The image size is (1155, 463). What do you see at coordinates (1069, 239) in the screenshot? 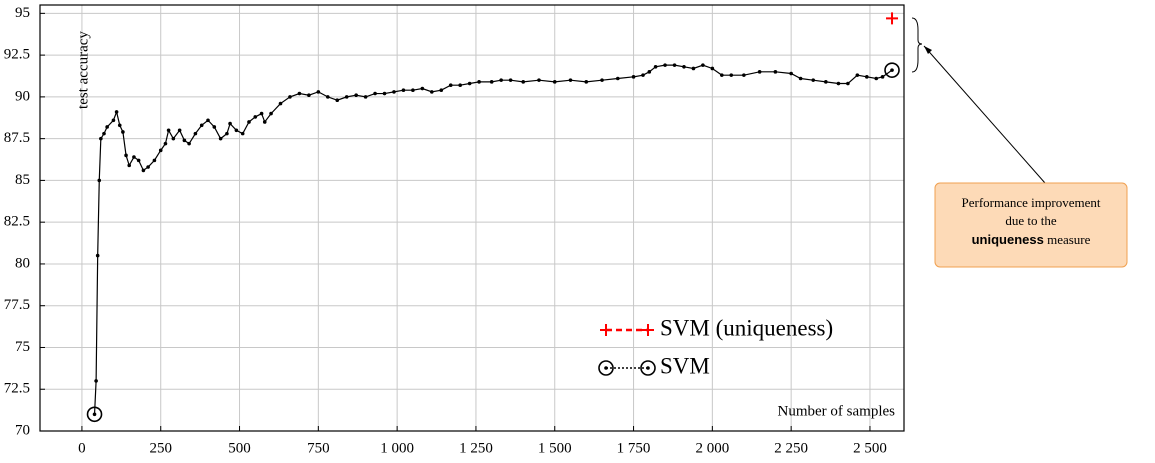
I see `annotation-suffix: measure` at bounding box center [1069, 239].